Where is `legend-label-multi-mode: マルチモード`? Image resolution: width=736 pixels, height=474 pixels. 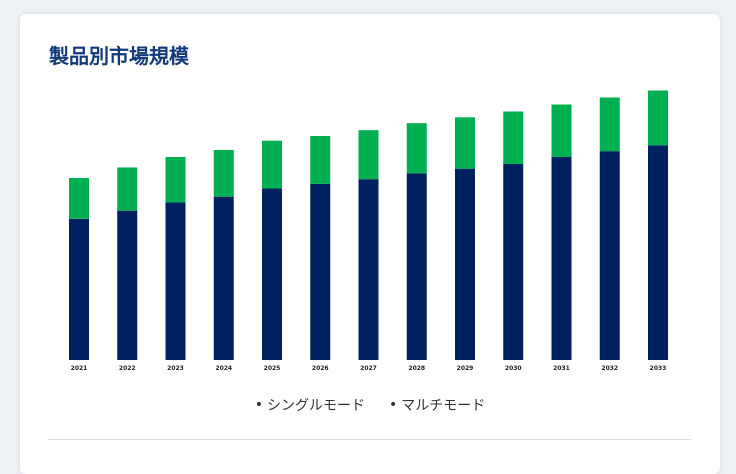 legend-label-multi-mode: マルチモード is located at coordinates (443, 406).